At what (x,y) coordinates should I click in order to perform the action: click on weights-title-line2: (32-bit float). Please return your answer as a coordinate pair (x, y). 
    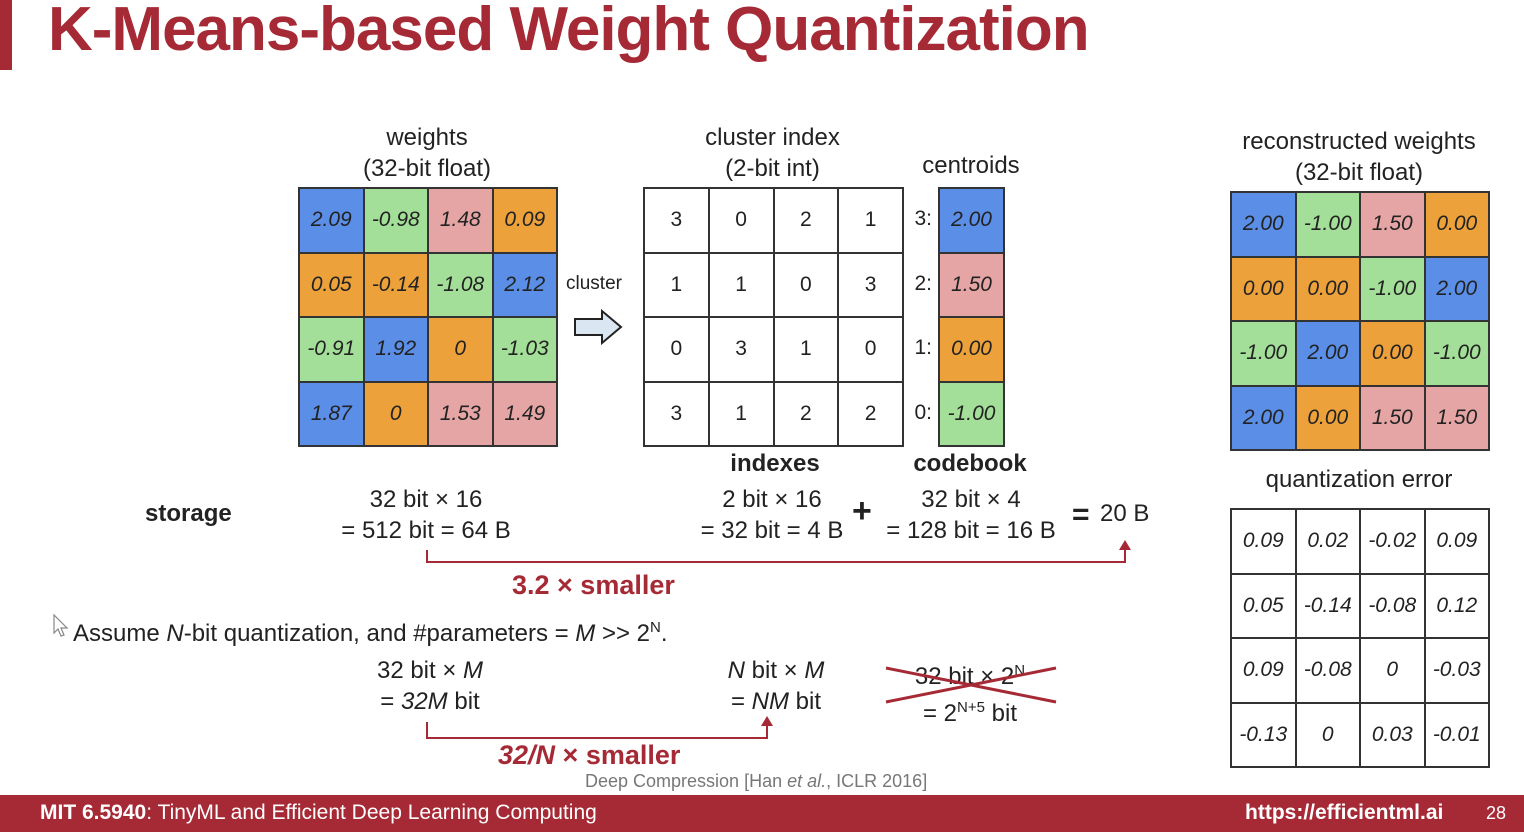
    Looking at the image, I should click on (427, 168).